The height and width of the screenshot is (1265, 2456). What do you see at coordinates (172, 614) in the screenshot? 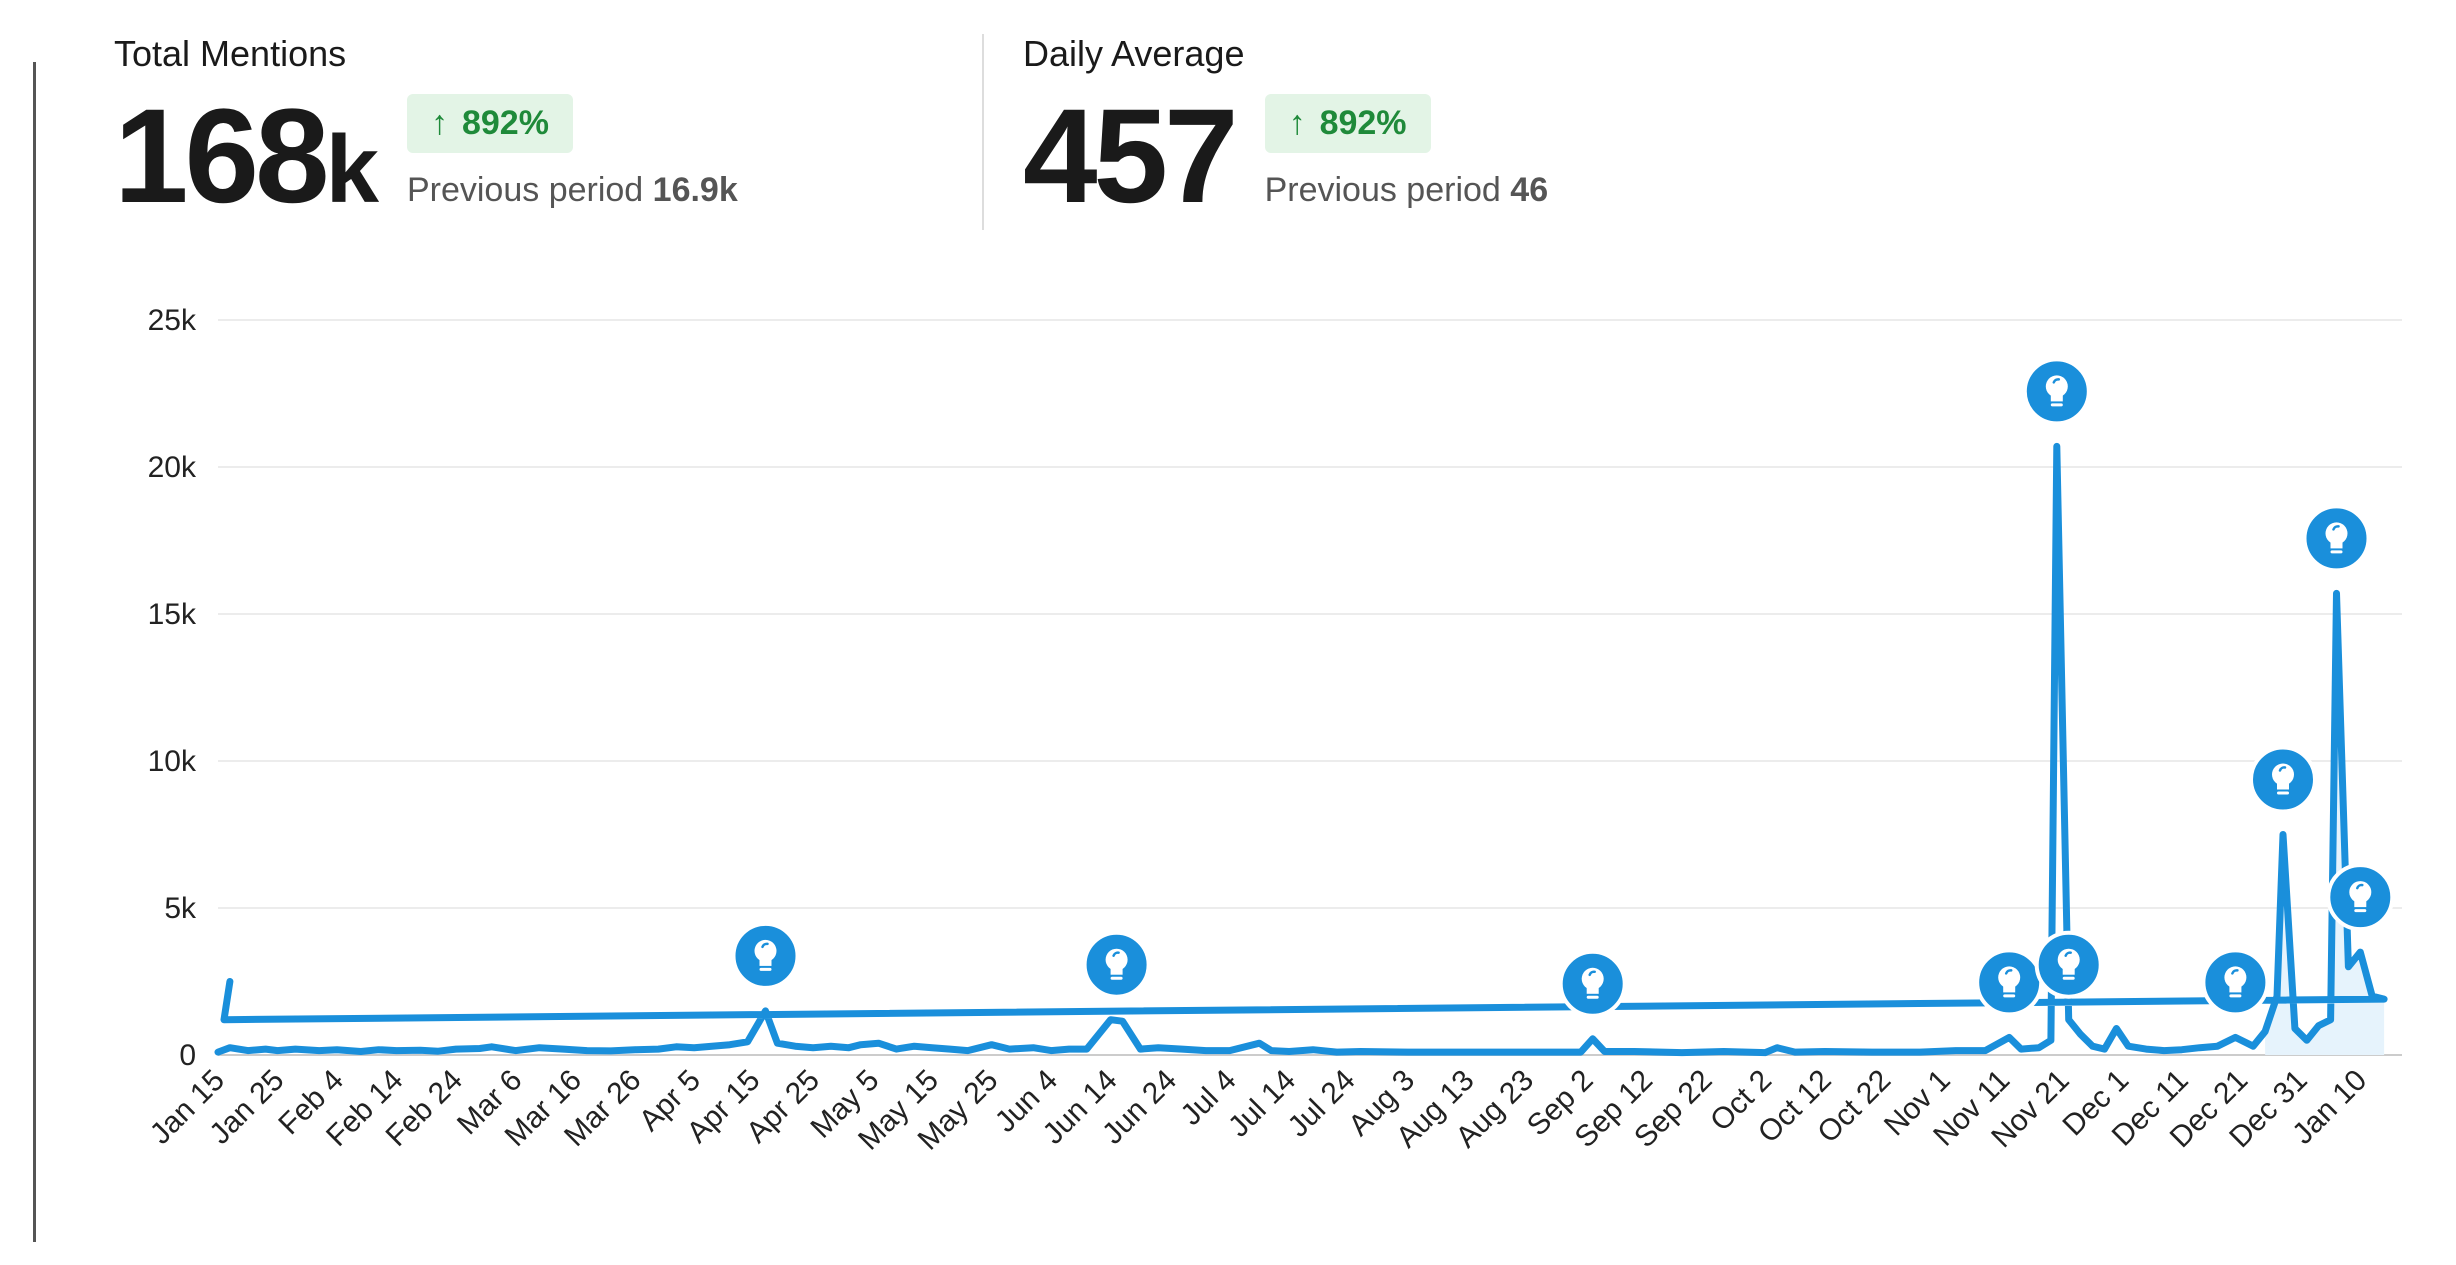
I see `y-tick-label: 15k` at bounding box center [172, 614].